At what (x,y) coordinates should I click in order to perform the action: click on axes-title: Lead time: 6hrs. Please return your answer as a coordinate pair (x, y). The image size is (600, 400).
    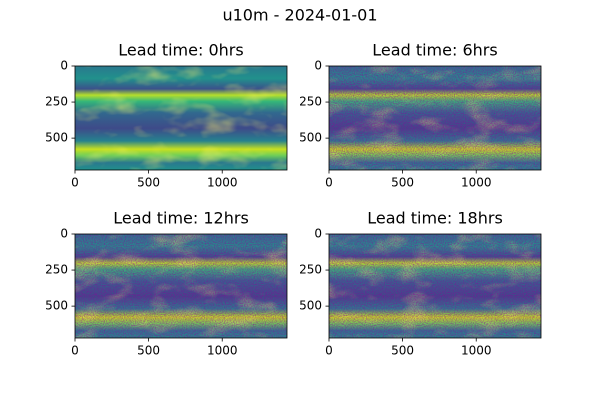
    Looking at the image, I should click on (434, 50).